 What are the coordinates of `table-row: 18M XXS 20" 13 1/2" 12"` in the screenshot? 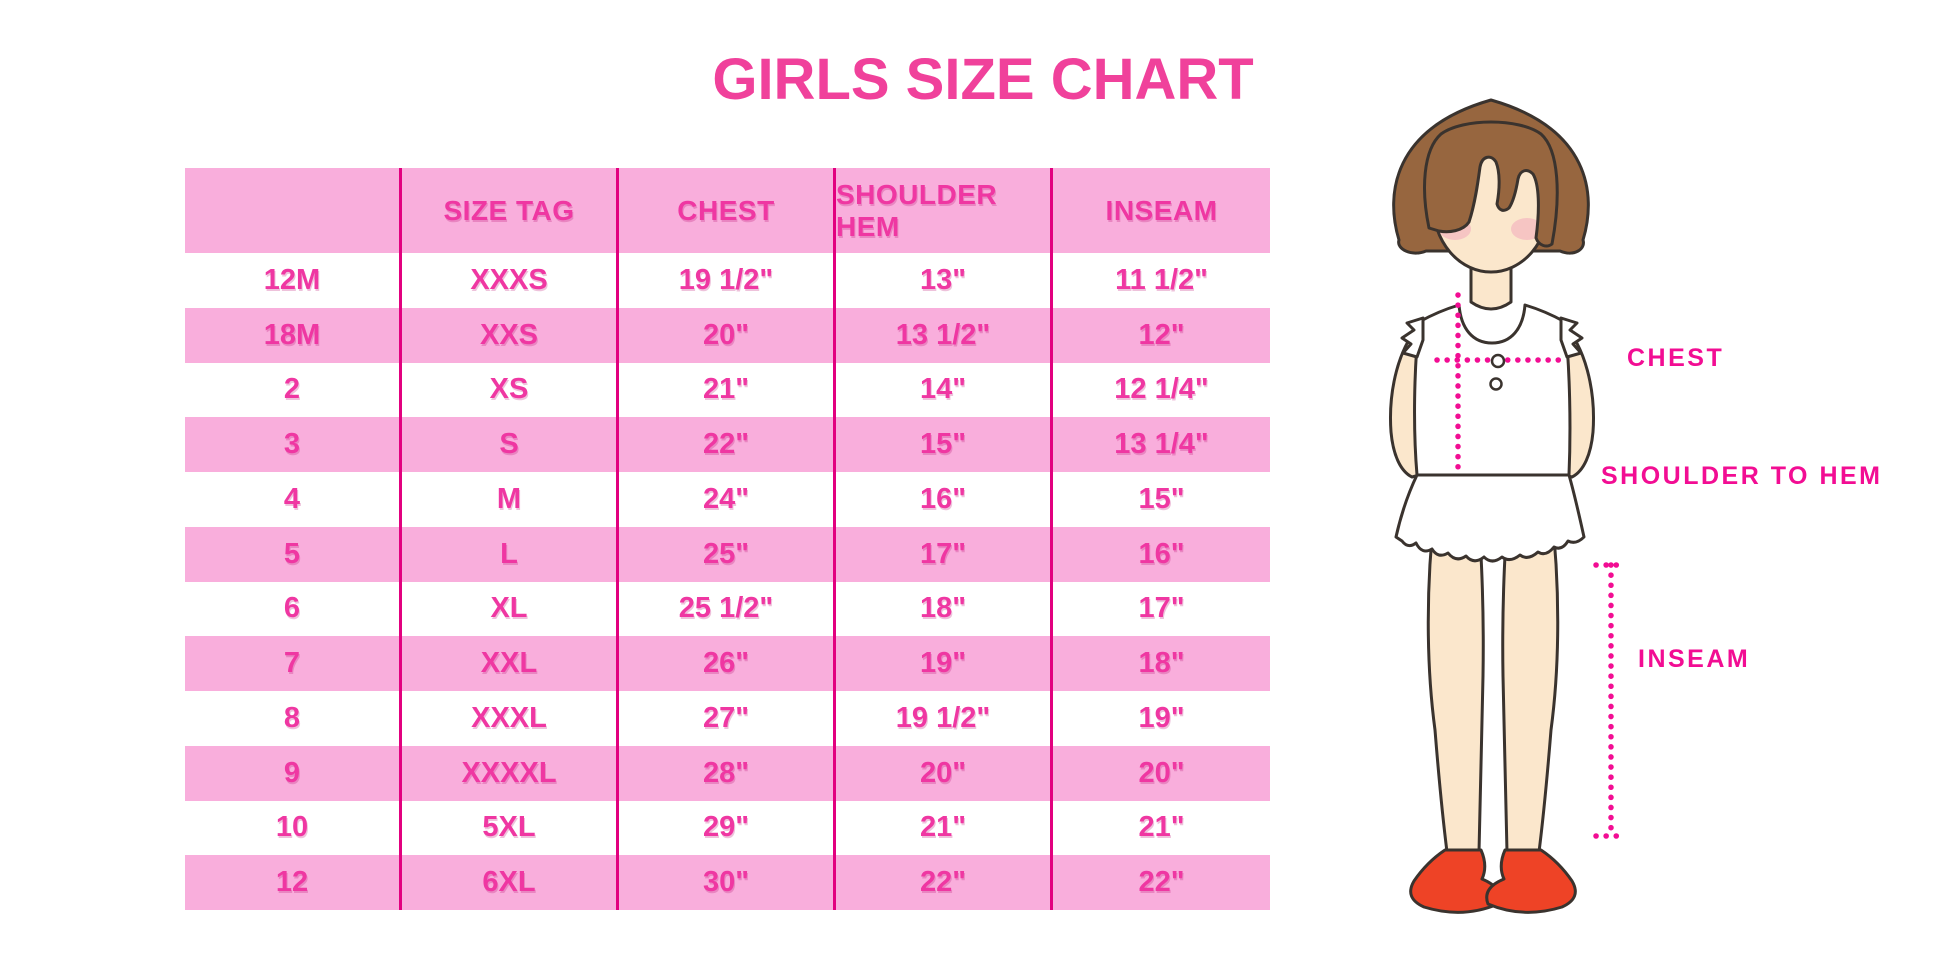 It's located at (727, 335).